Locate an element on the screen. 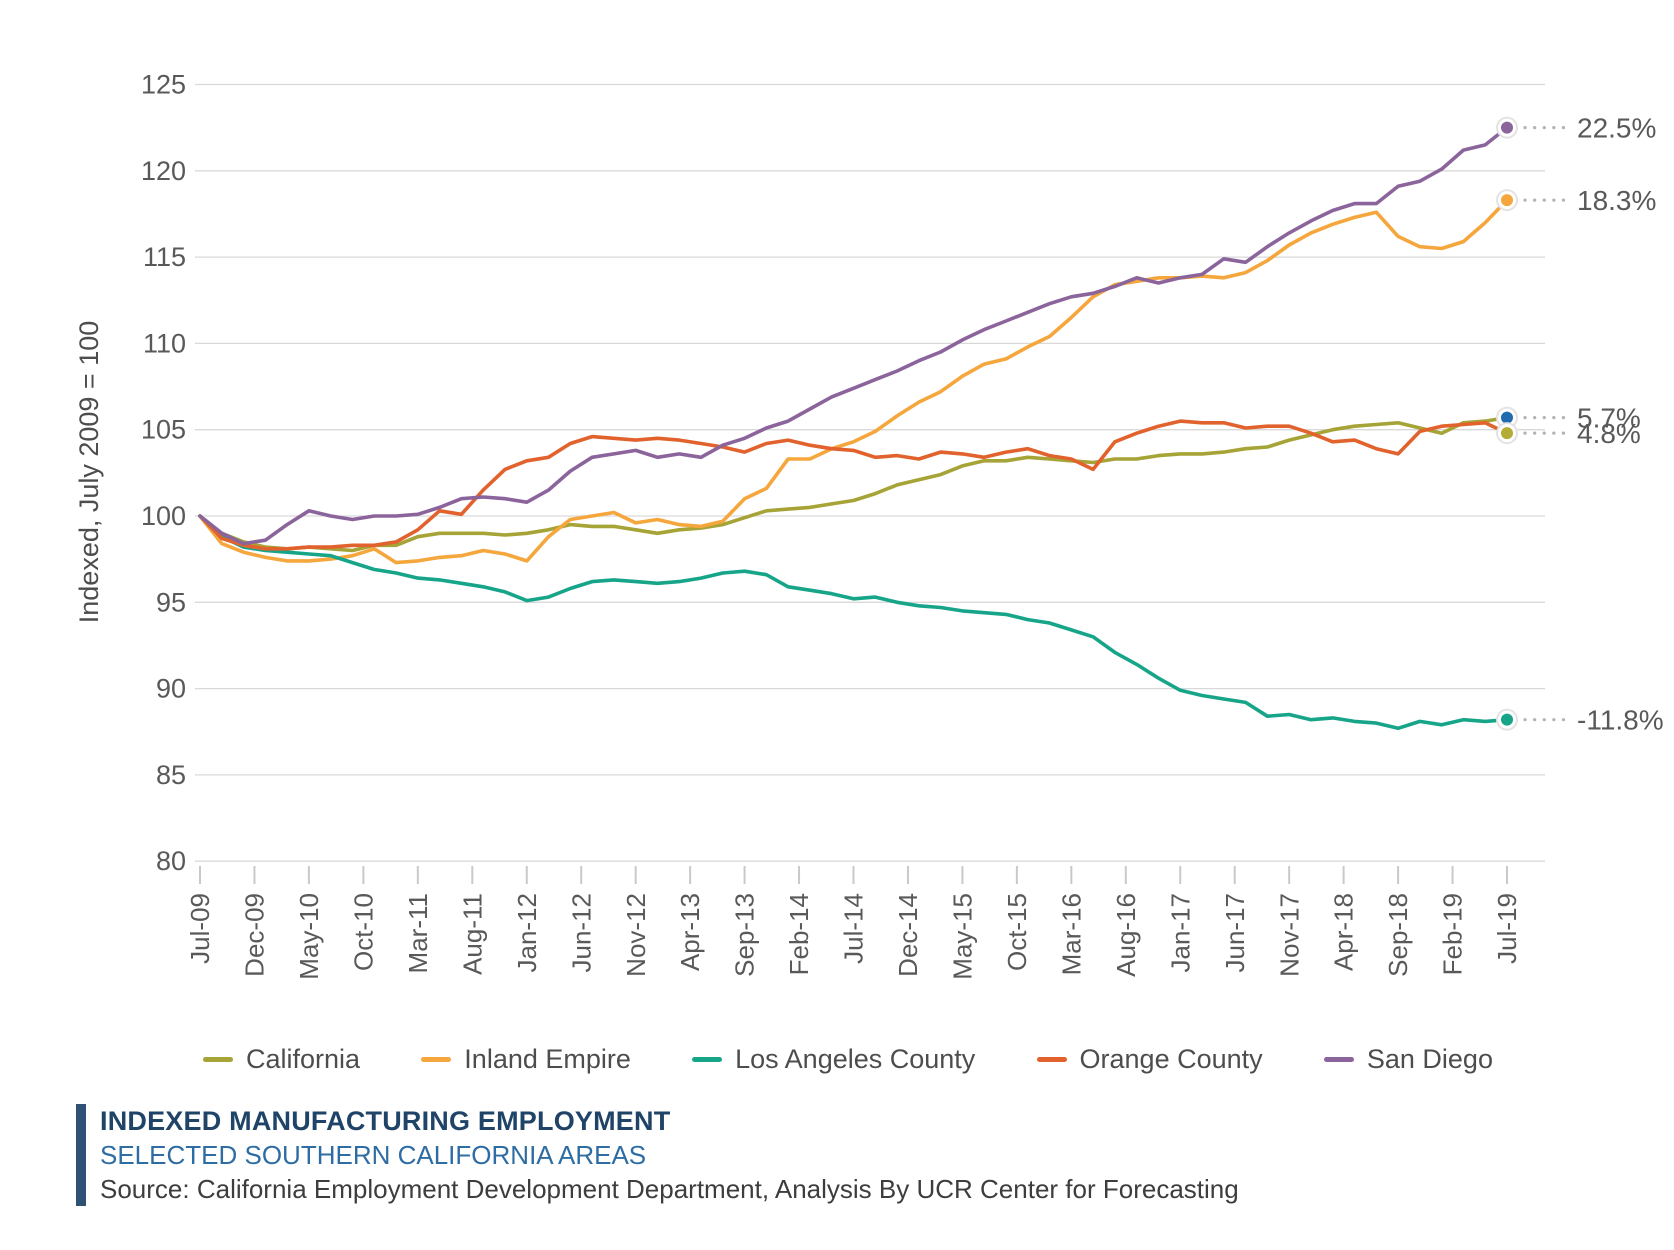 This screenshot has width=1674, height=1250. x-tick-label-feb-14: Feb-14 is located at coordinates (799, 934).